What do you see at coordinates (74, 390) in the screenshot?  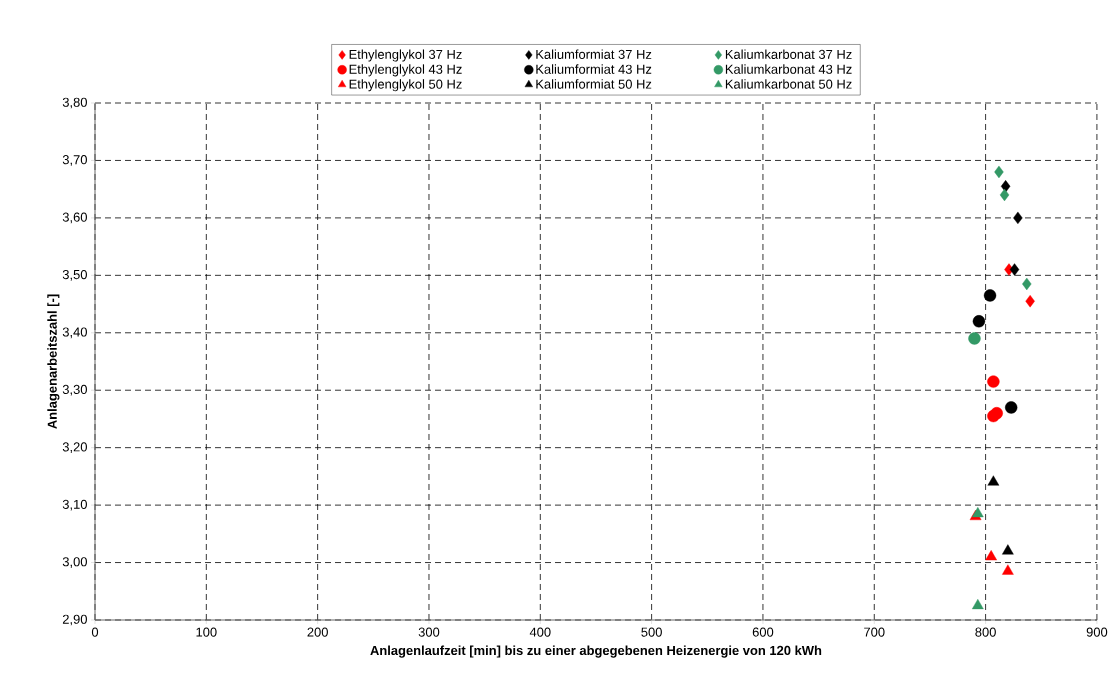 I see `y-tick-label: 3,30` at bounding box center [74, 390].